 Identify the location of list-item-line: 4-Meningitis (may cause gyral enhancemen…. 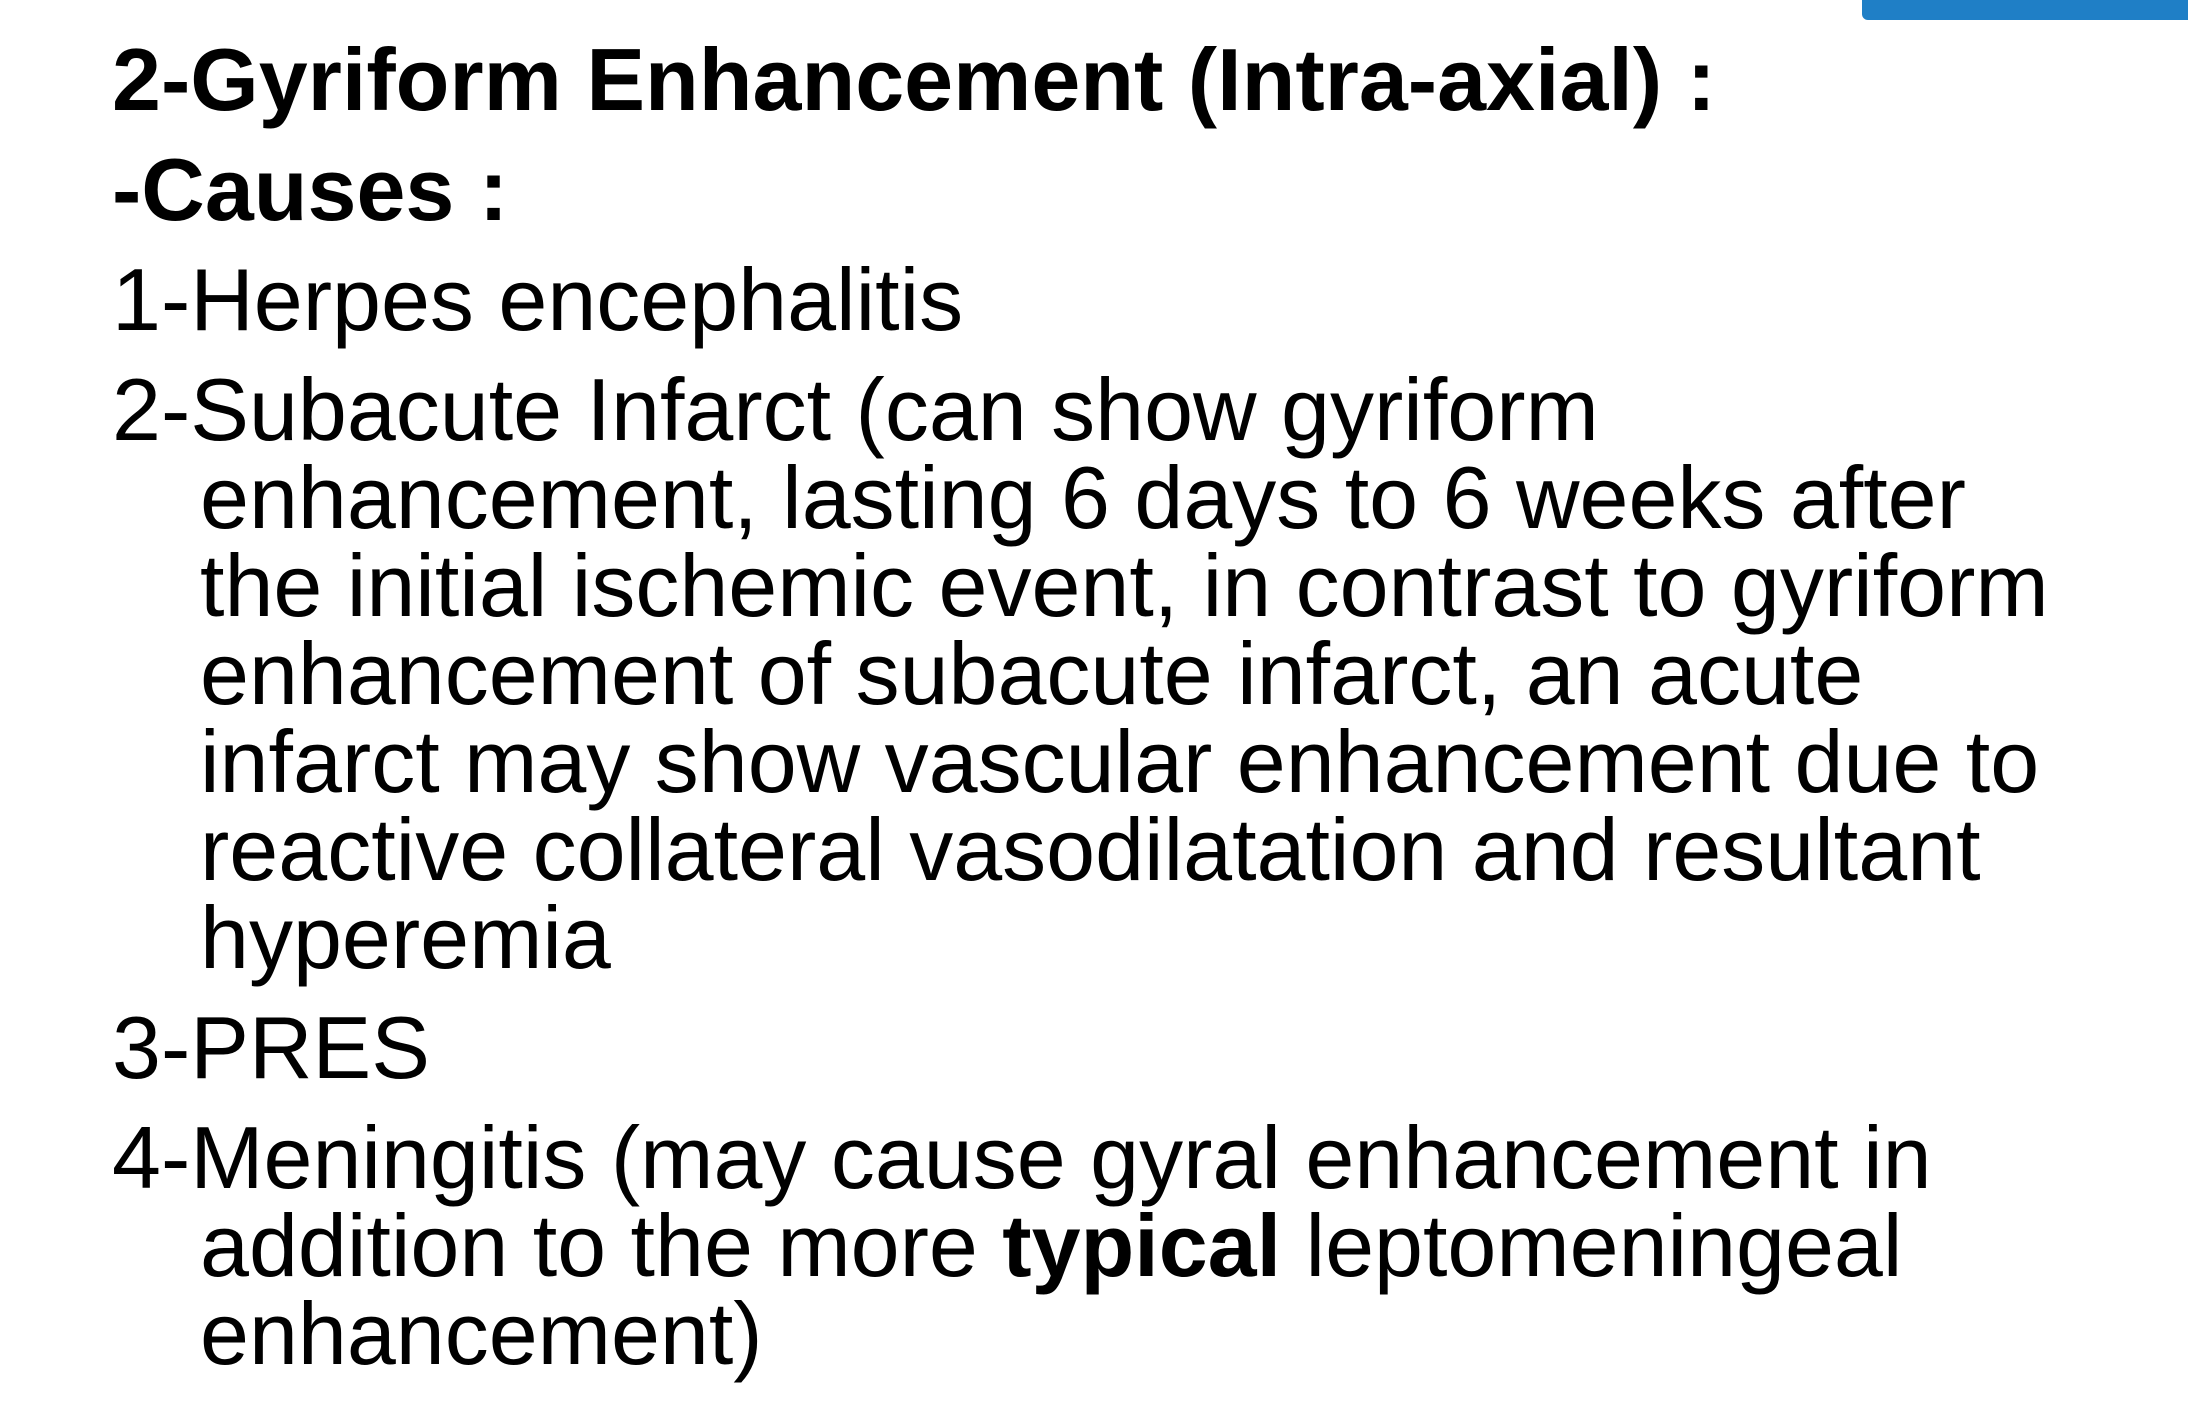
(1022, 1157).